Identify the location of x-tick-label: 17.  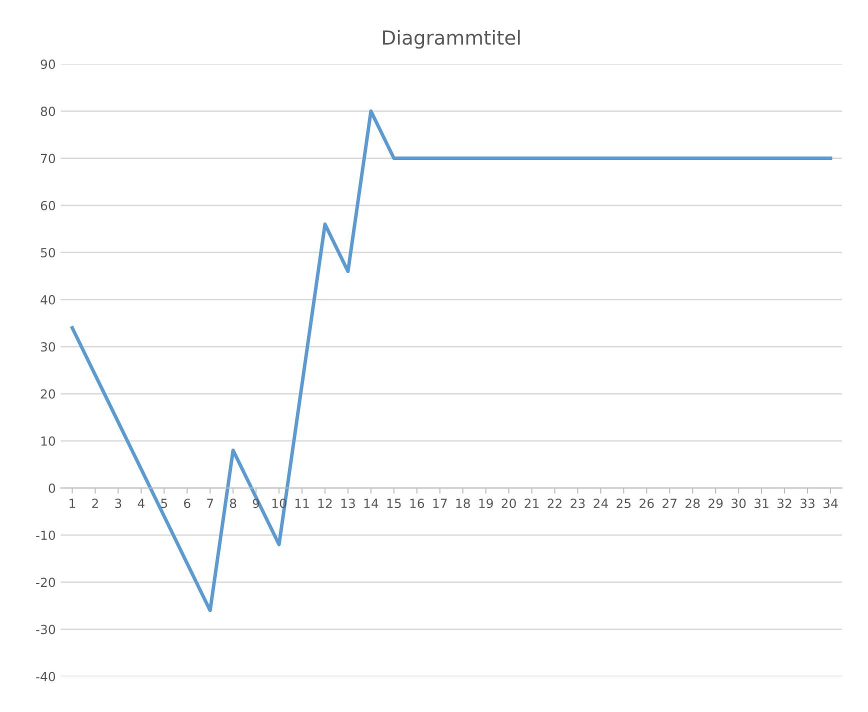
(440, 503).